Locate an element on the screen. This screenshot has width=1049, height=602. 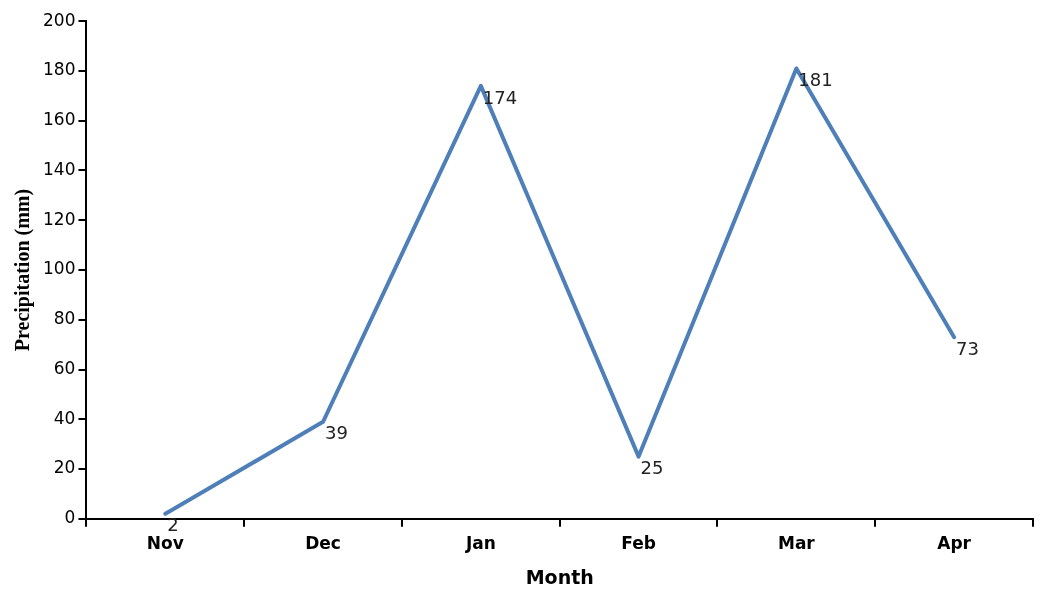
x-tick-label: Nov is located at coordinates (165, 543).